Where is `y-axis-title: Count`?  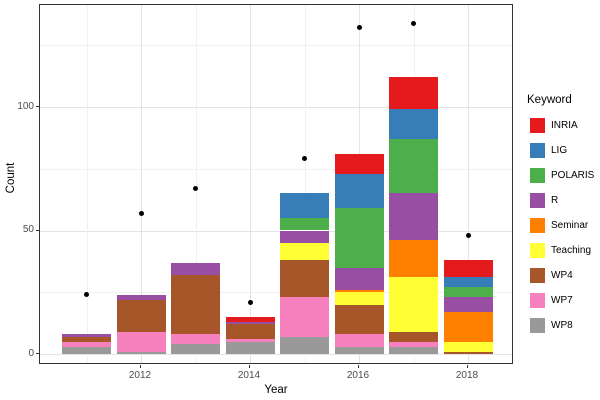 y-axis-title: Count is located at coordinates (11, 178).